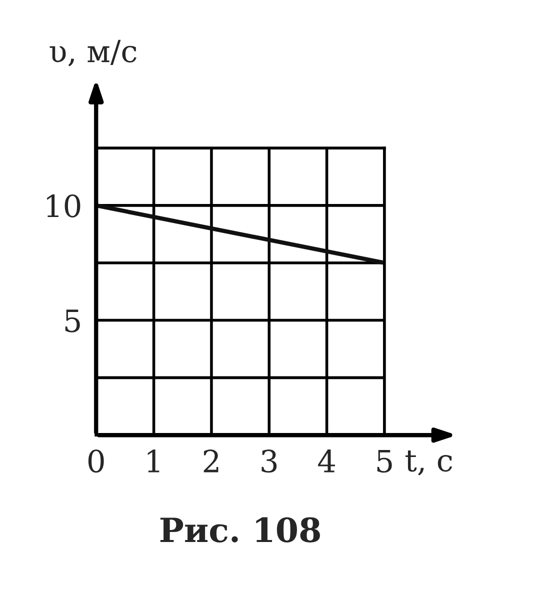 The height and width of the screenshot is (592, 534). What do you see at coordinates (326, 461) in the screenshot?
I see `x-tick-label: 4` at bounding box center [326, 461].